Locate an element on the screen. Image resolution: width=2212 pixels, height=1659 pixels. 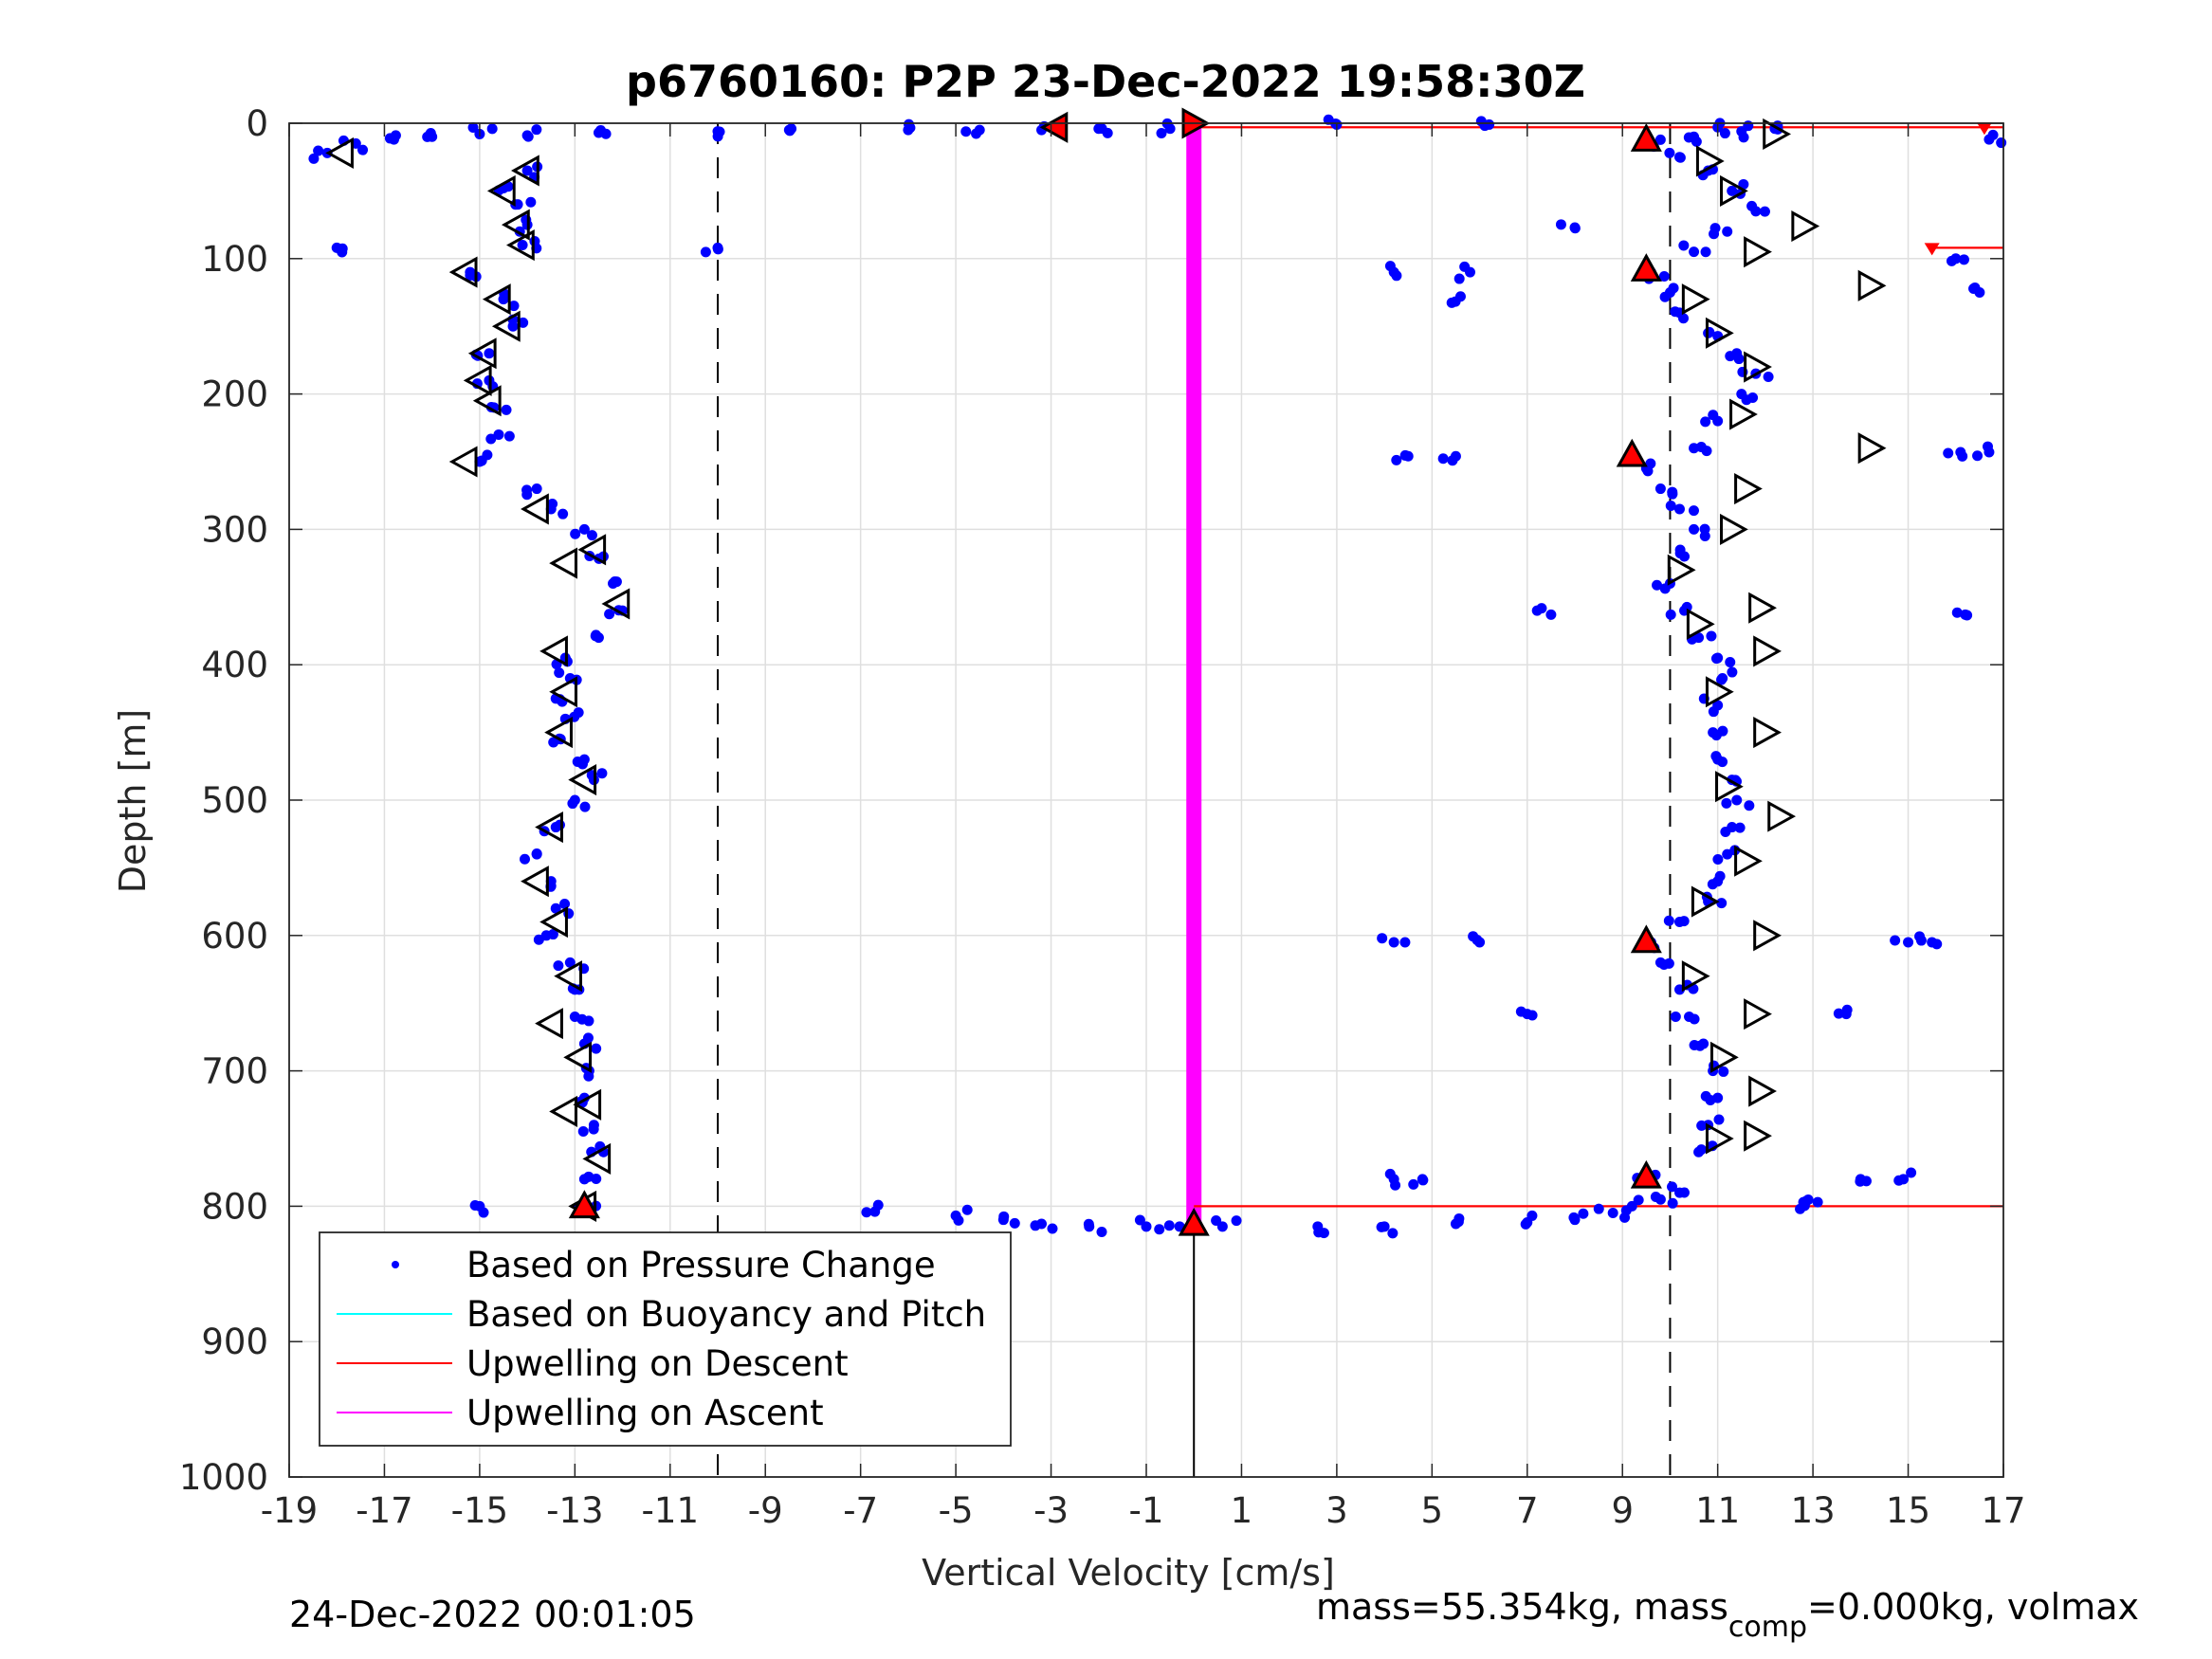
footer-mass-tail: =0.000kg, volmax is located at coordinates (1973, 1607).